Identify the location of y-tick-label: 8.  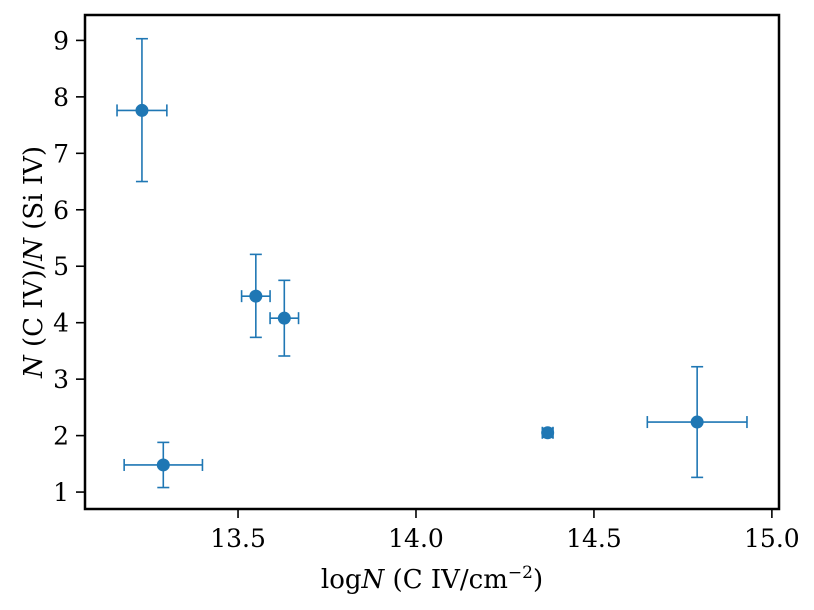
(61, 97).